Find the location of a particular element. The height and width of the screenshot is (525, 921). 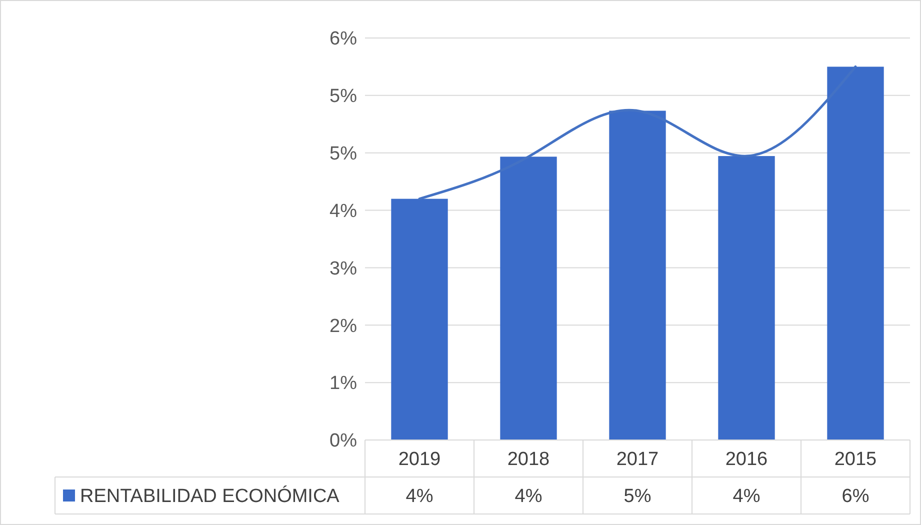

data-label: 5% is located at coordinates (638, 497).